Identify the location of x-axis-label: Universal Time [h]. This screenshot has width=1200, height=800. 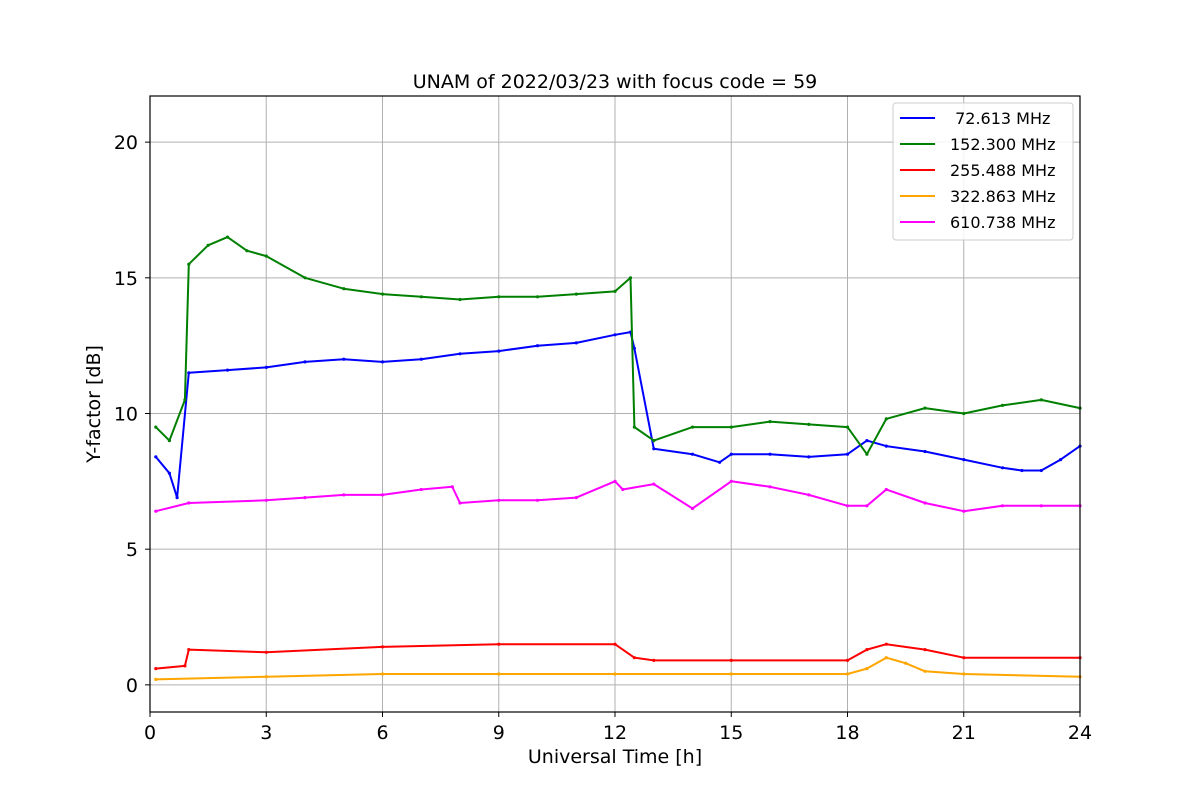
(615, 757).